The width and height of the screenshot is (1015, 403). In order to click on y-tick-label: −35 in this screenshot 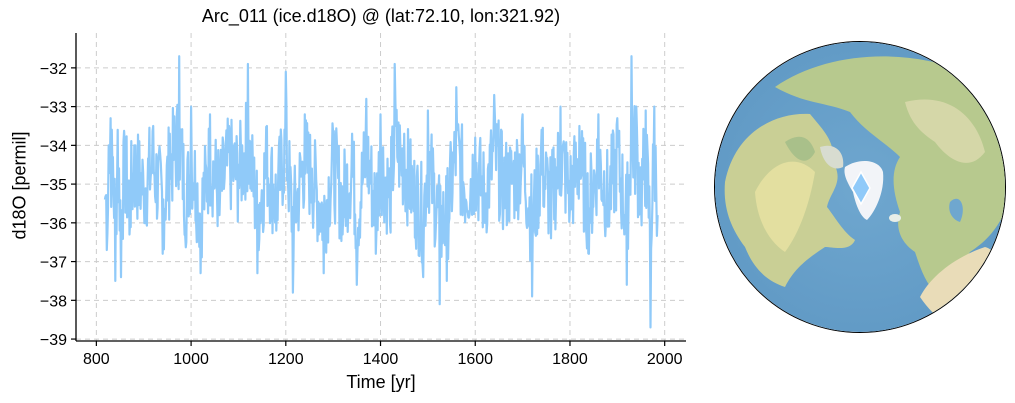, I will do `click(53, 185)`.